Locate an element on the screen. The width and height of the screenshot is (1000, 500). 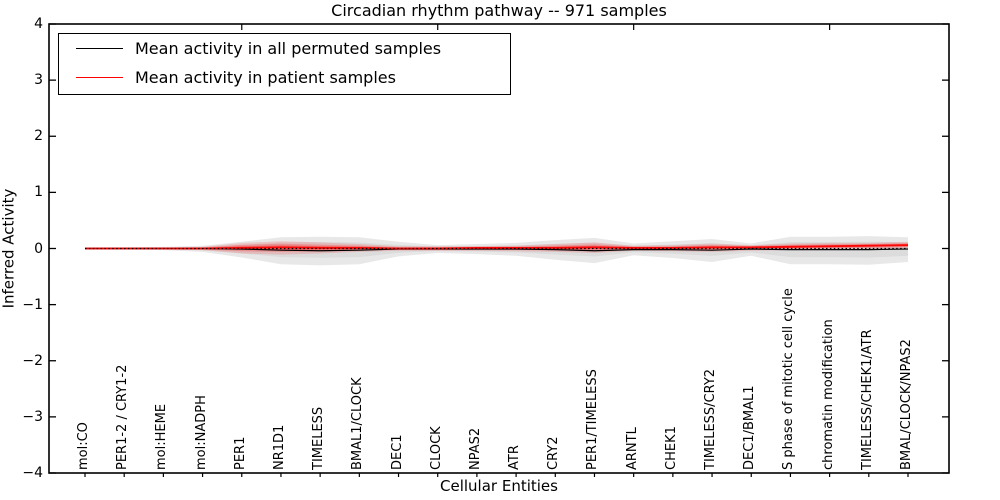
y-tick-label: 0 is located at coordinates (38, 248).